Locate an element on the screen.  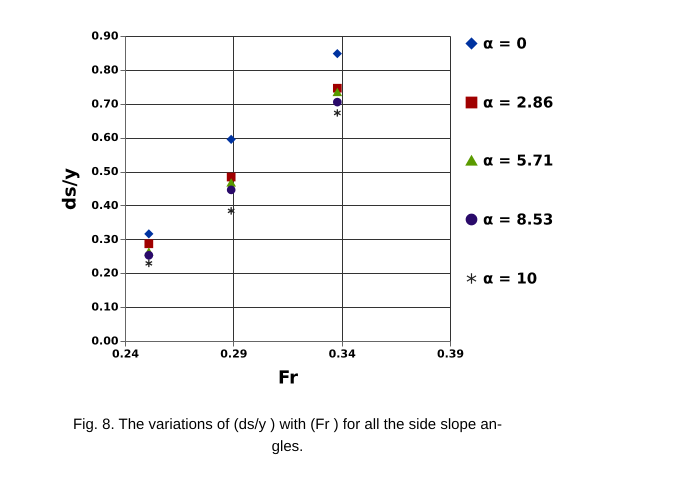
y-tick-label: 0.10 is located at coordinates (105, 307).